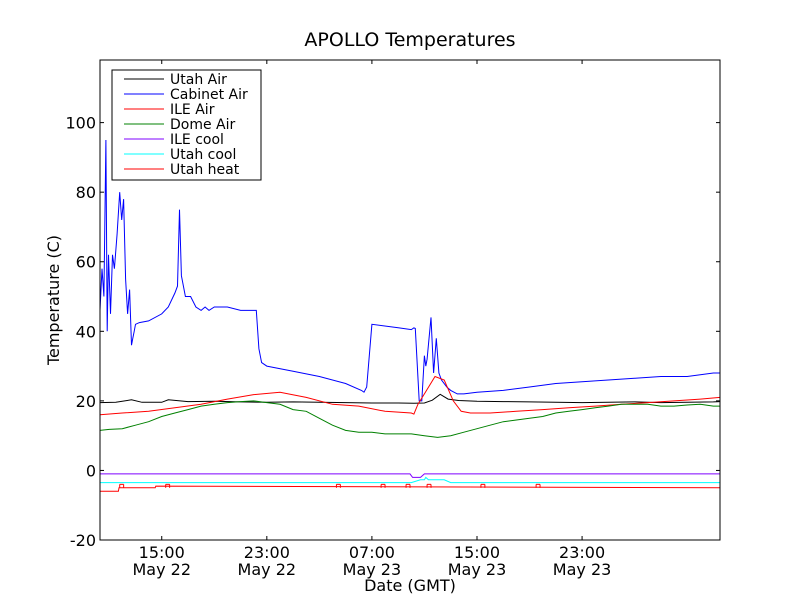 The image size is (800, 600). What do you see at coordinates (83, 540) in the screenshot?
I see `y-tick-label: -20` at bounding box center [83, 540].